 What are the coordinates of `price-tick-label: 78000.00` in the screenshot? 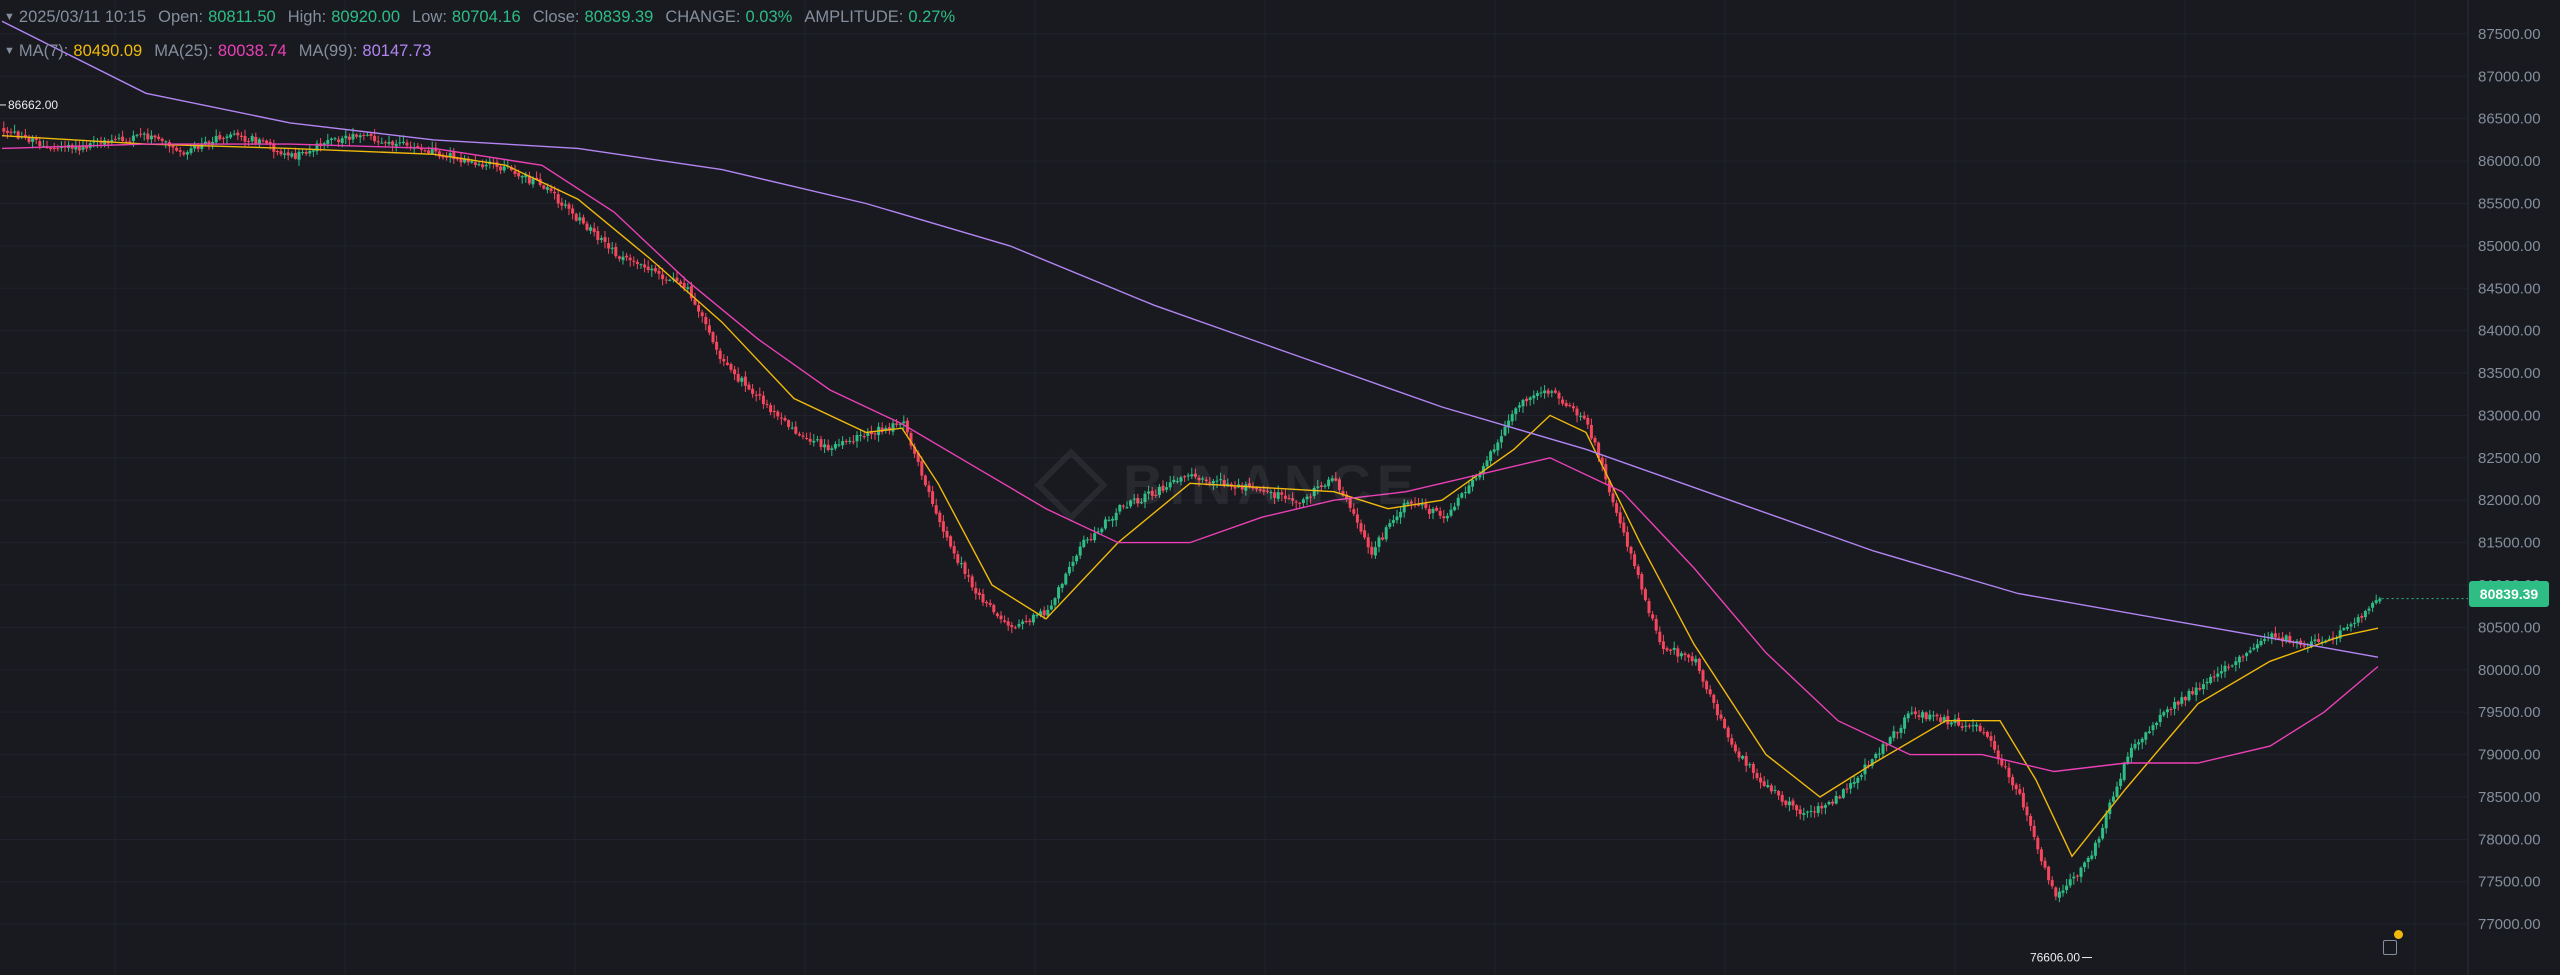 It's located at (2509, 839).